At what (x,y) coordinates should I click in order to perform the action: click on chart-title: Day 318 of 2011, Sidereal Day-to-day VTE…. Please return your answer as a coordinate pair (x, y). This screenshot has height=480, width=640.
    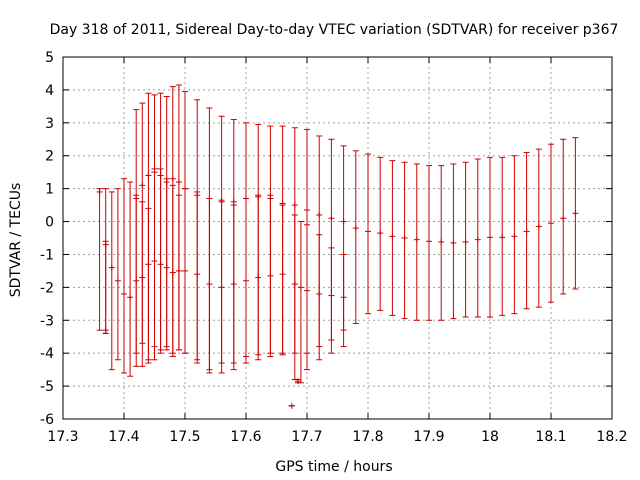
    Looking at the image, I should click on (334, 30).